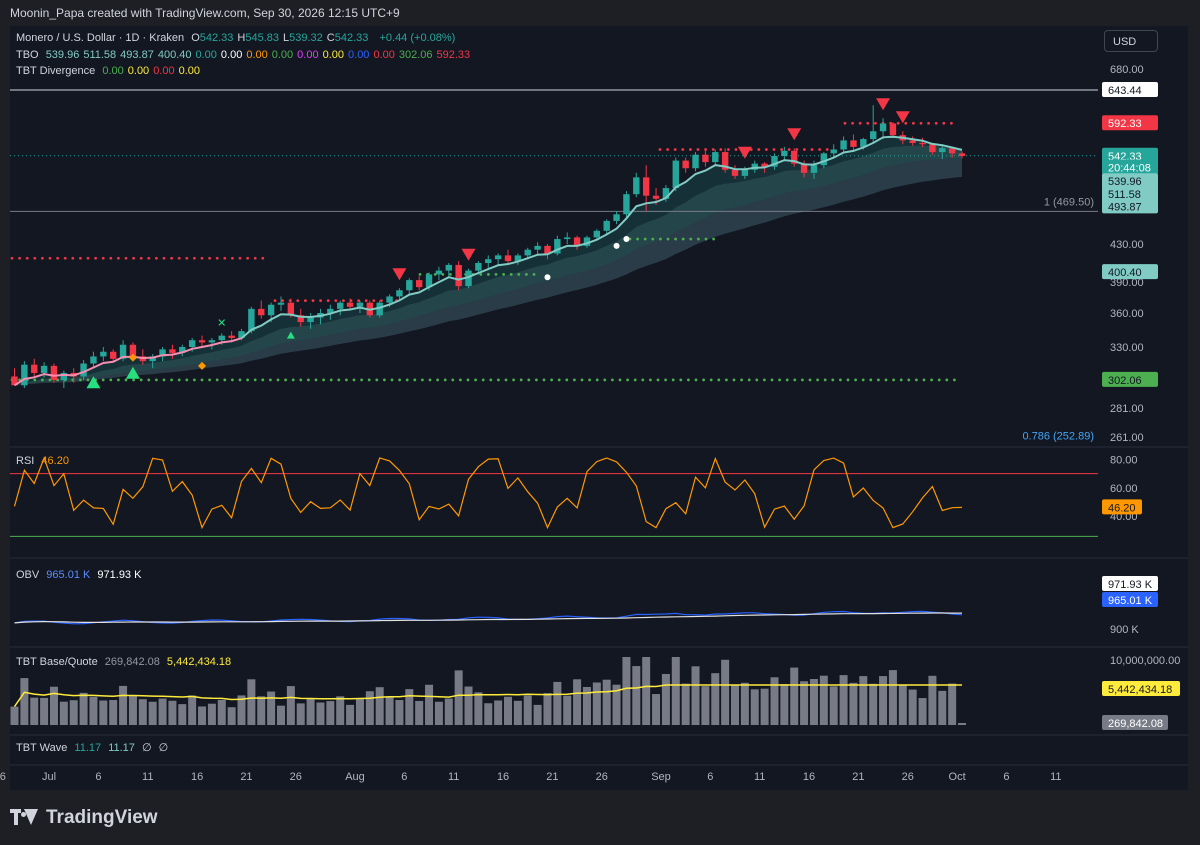  I want to click on tradingview-mark-icon, so click(25, 818).